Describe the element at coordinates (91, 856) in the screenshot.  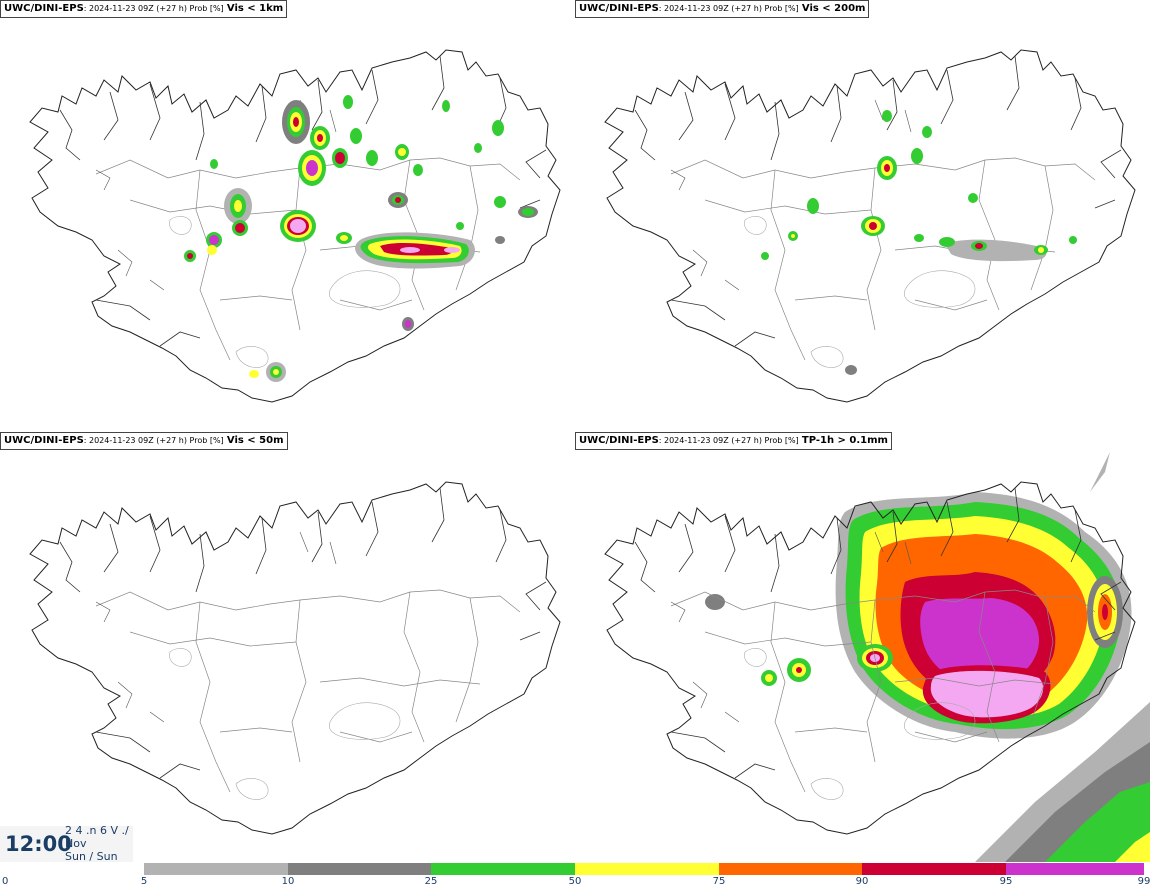
I see `valid-date-line3: Sun / Sun` at that location.